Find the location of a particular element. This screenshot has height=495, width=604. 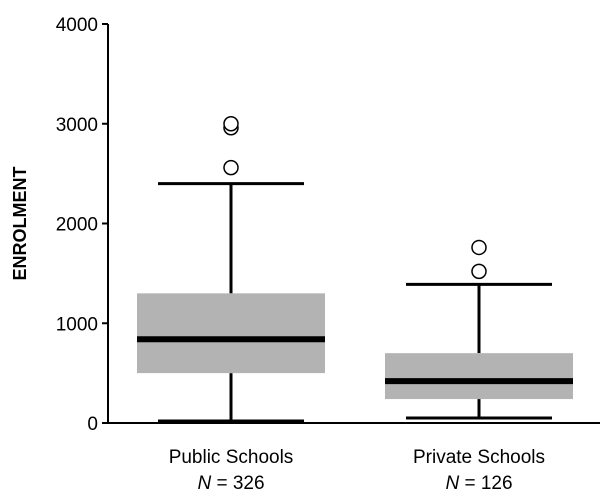

category-label: Public Schools is located at coordinates (231, 457).